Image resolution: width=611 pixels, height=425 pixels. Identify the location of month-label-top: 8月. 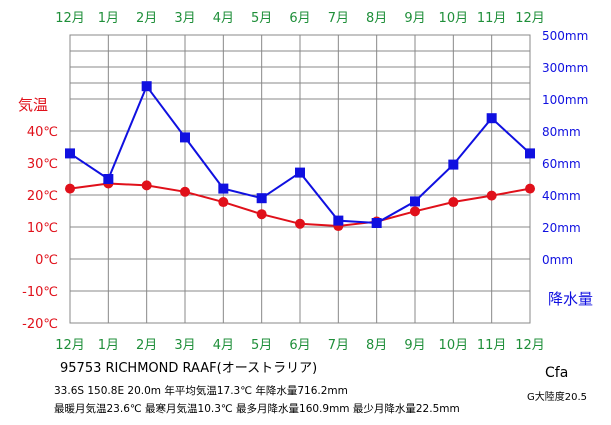
(376, 18).